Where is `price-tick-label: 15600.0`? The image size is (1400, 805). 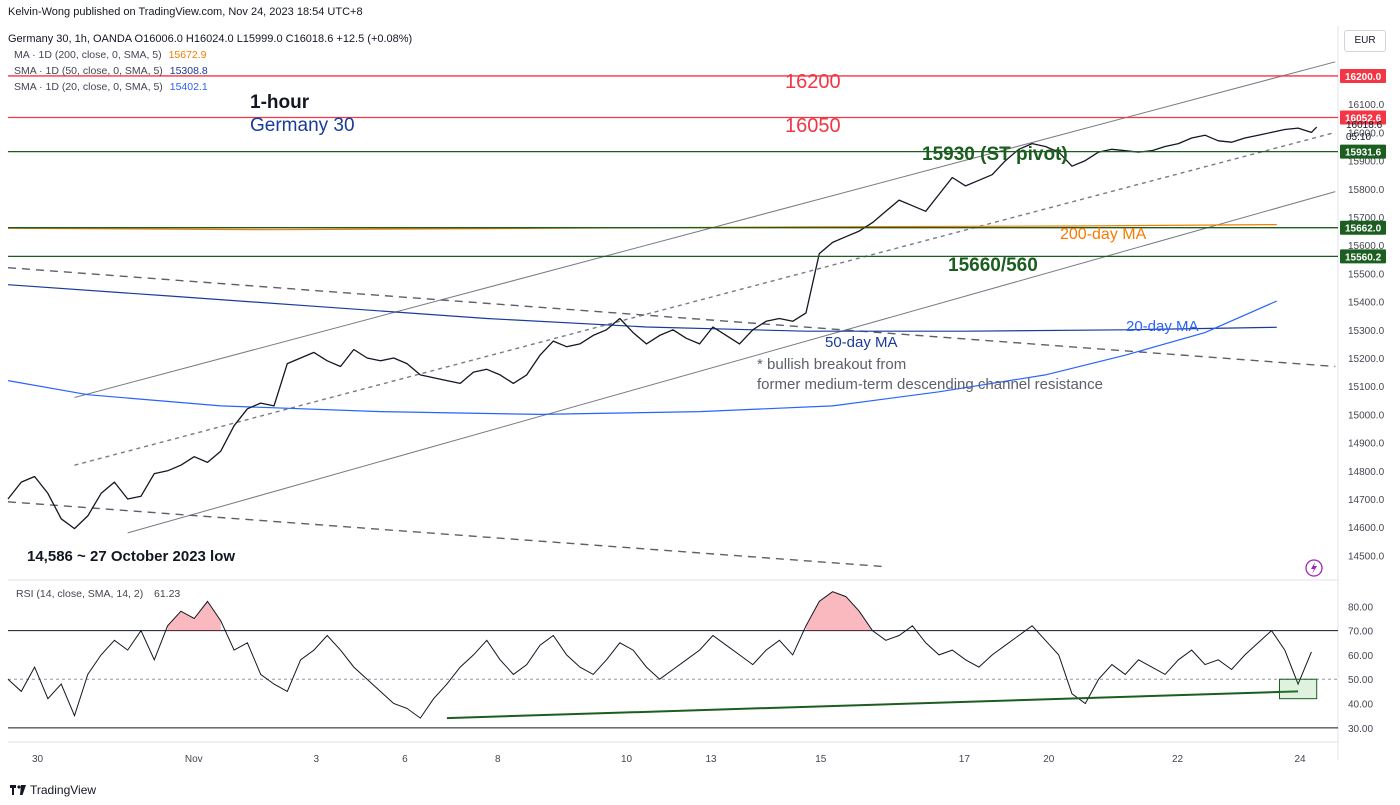 price-tick-label: 15600.0 is located at coordinates (1366, 246).